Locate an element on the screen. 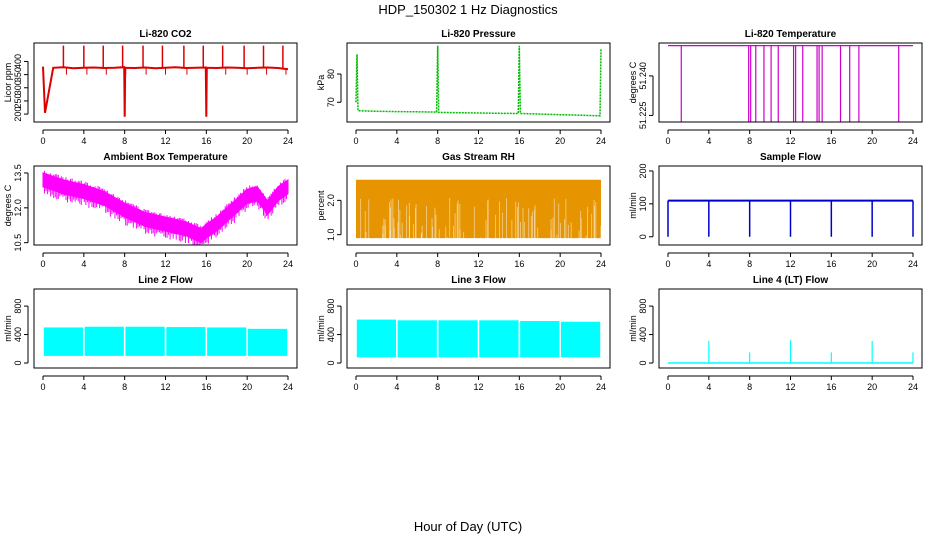 The height and width of the screenshot is (540, 936). figure-x-axis-label: Hour of Day (UTC) is located at coordinates (468, 526).